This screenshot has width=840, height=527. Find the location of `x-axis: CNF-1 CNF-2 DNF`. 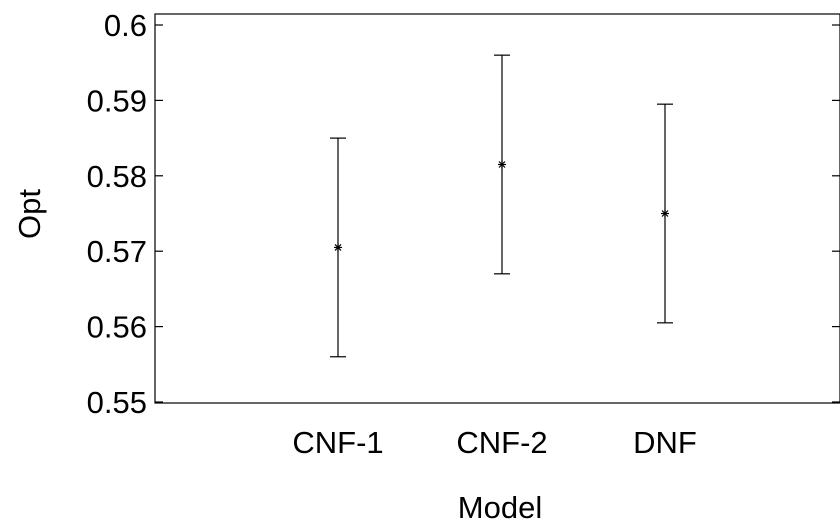

x-axis: CNF-1 CNF-2 DNF is located at coordinates (494, 442).